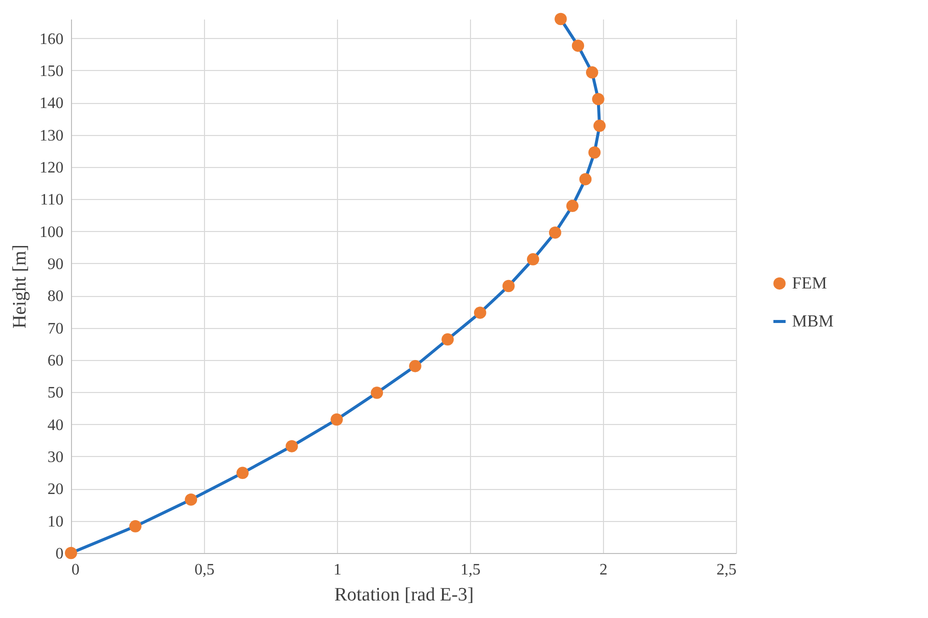 The image size is (928, 618). Describe the element at coordinates (20, 286) in the screenshot. I see `y-axis-title: Height [m]` at that location.